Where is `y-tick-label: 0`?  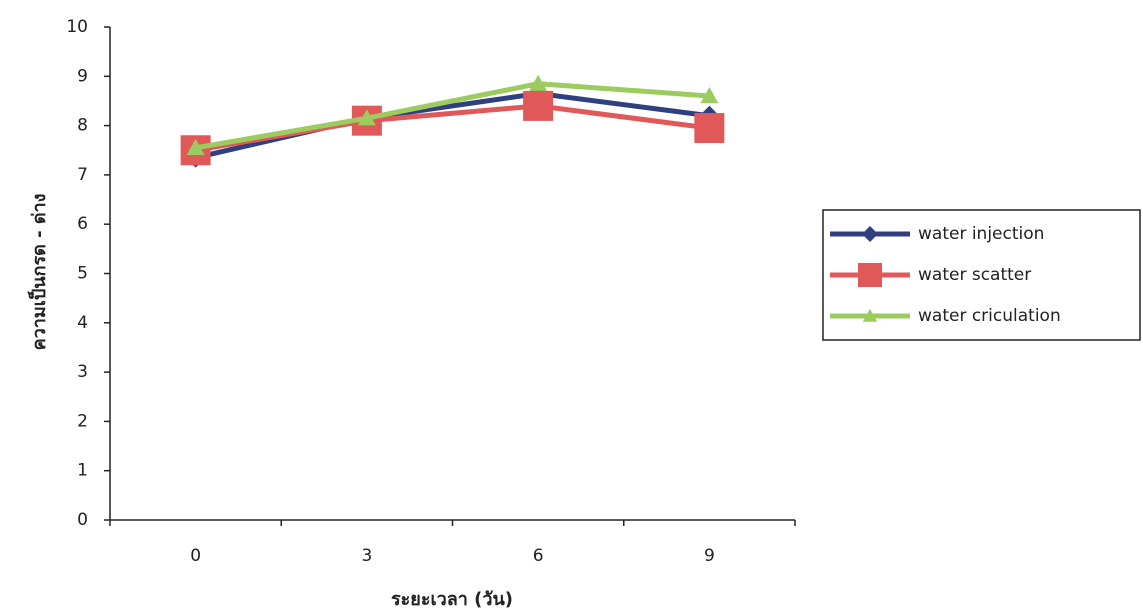
y-tick-label: 0 is located at coordinates (82, 520).